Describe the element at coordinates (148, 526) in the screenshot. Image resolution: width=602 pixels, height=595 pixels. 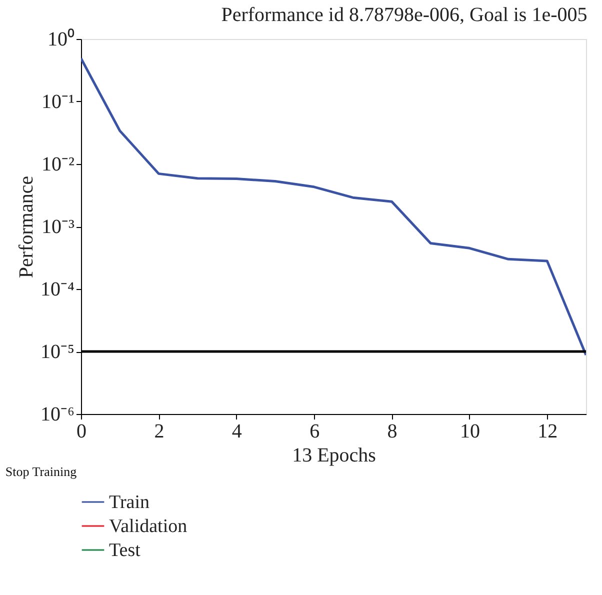
I see `legend-label: Validation` at that location.